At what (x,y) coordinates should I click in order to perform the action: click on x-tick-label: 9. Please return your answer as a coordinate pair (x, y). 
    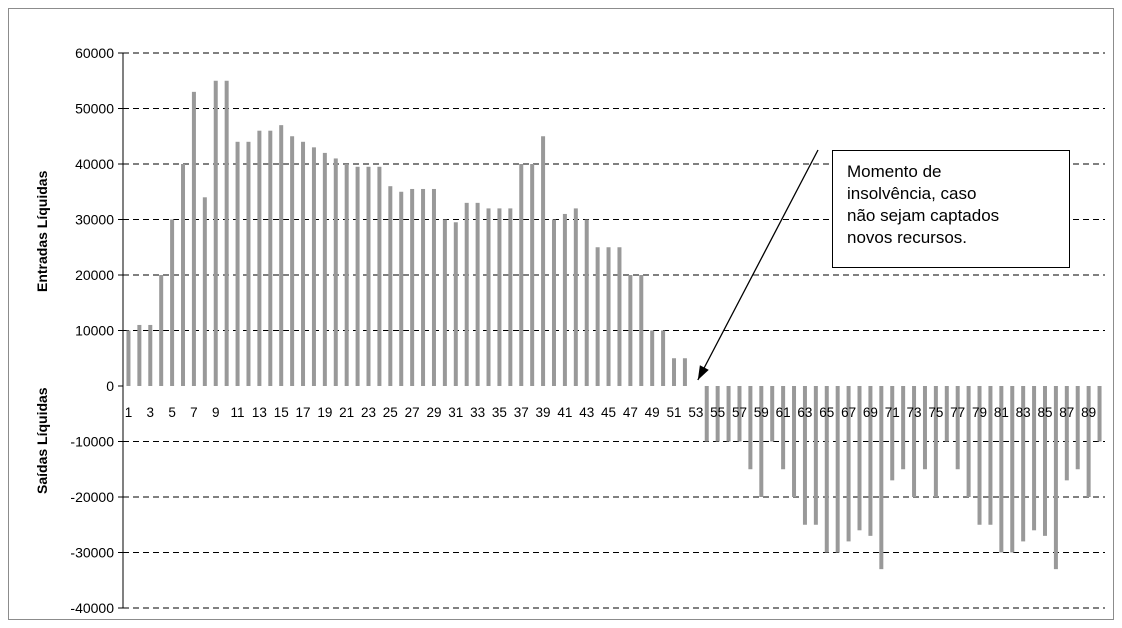
    Looking at the image, I should click on (216, 412).